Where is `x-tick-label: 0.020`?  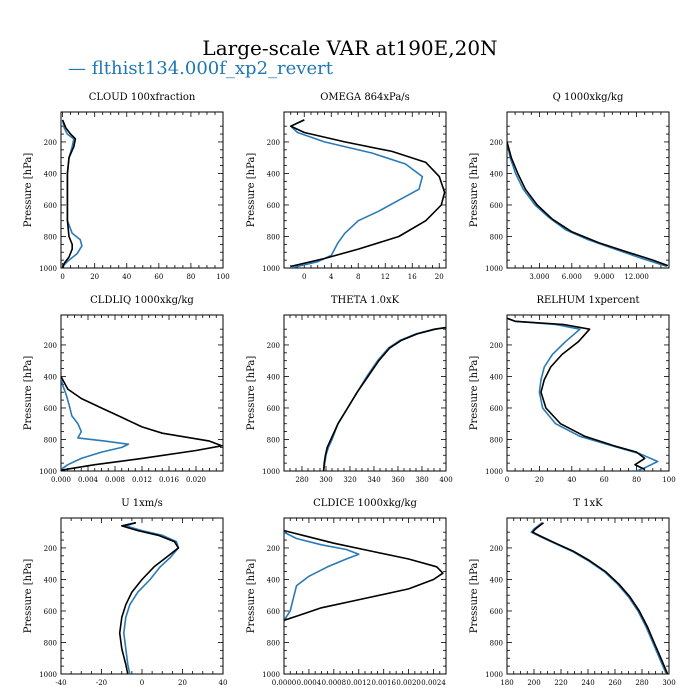 x-tick-label: 0.020 is located at coordinates (196, 480).